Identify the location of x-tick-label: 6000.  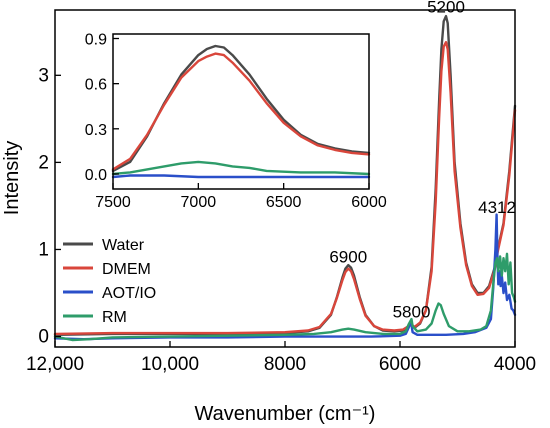
(400, 364).